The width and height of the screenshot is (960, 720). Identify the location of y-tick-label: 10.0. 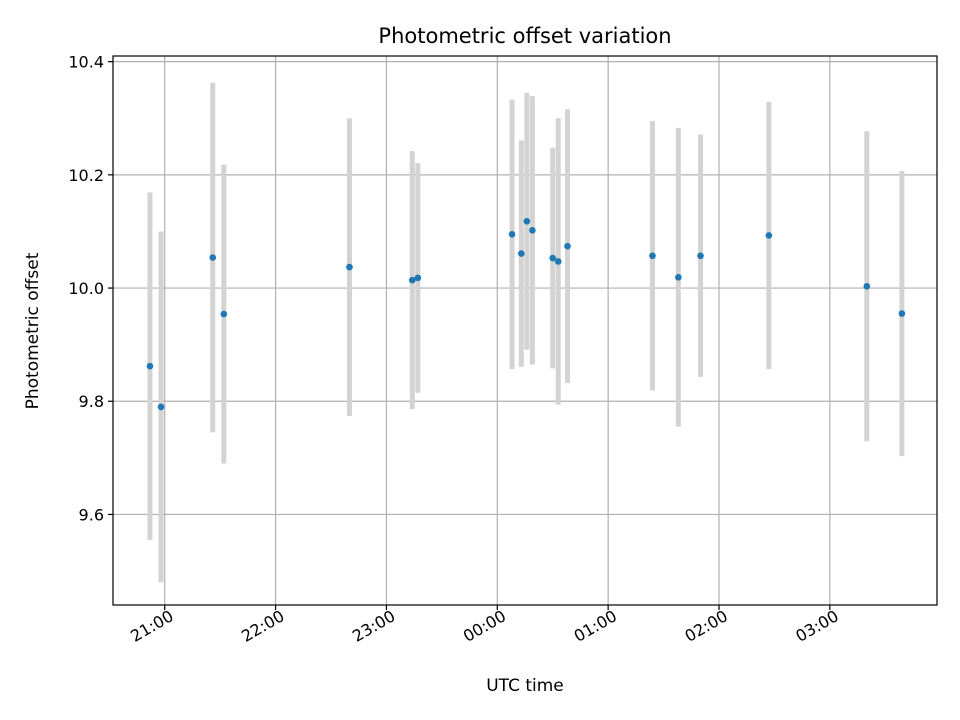
(86, 288).